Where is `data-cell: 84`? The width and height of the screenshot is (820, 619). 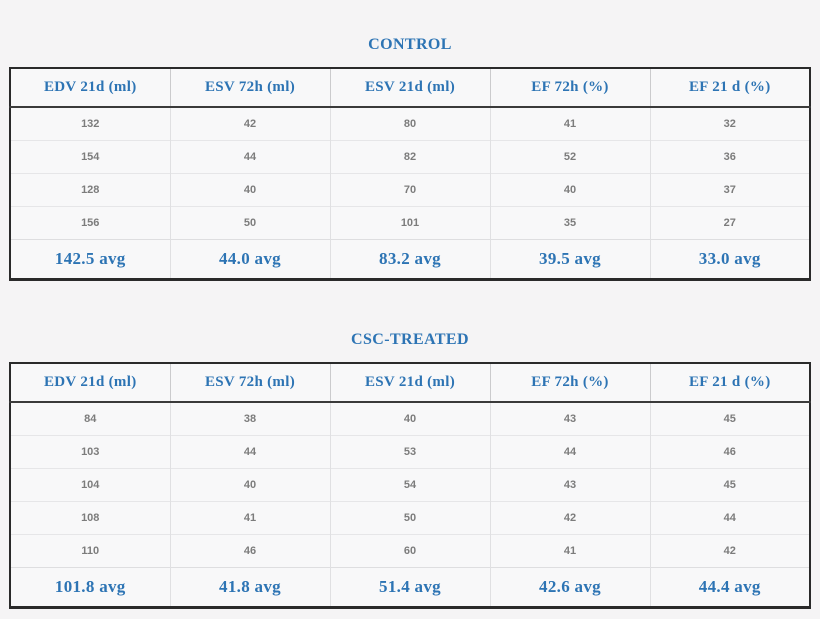
data-cell: 84 is located at coordinates (90, 419).